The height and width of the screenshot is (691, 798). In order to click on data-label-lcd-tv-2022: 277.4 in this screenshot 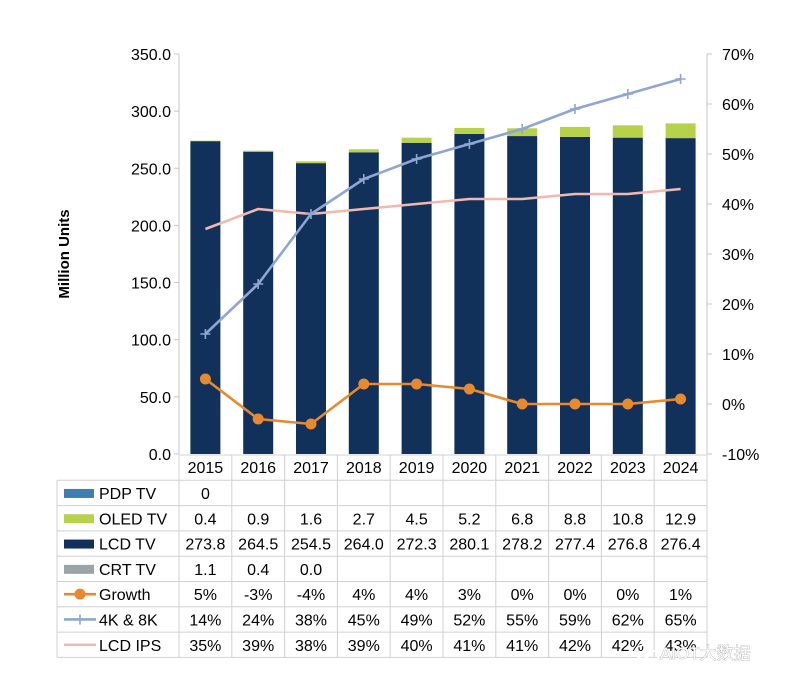, I will do `click(575, 545)`.